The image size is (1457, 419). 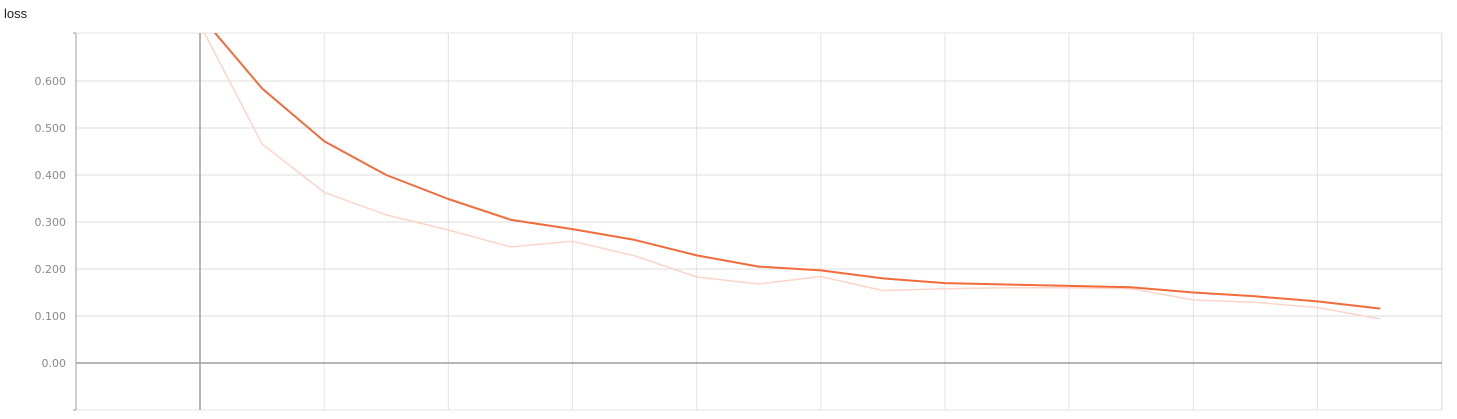 I want to click on y-tick-label: 0.600, so click(x=51, y=81).